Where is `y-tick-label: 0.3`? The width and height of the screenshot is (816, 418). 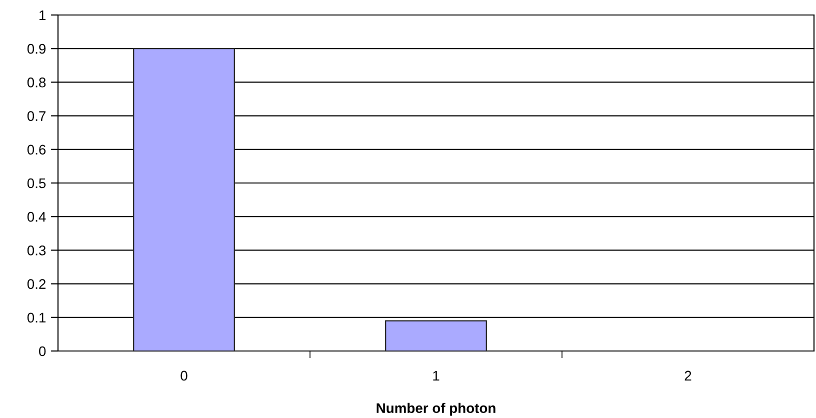 y-tick-label: 0.3 is located at coordinates (36, 251).